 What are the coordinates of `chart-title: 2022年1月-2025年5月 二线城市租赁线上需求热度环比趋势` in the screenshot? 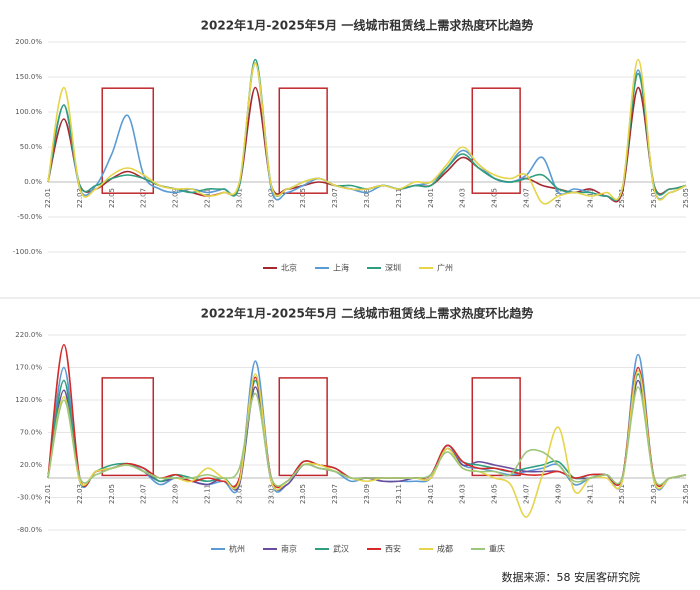 It's located at (367, 313).